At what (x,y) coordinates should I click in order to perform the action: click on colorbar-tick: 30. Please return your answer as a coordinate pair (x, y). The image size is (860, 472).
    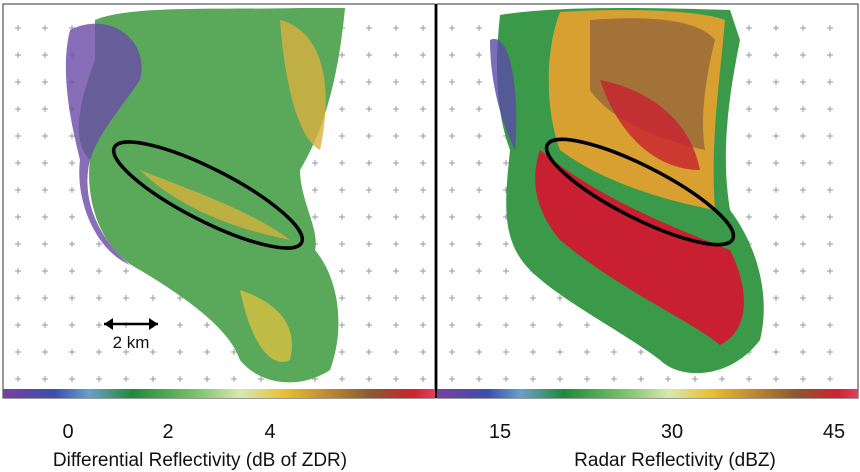
    Looking at the image, I should click on (672, 432).